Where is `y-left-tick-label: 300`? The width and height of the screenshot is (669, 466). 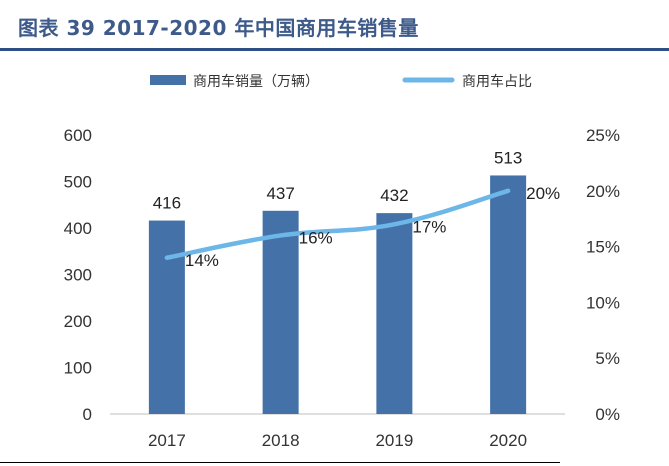 y-left-tick-label: 300 is located at coordinates (78, 275).